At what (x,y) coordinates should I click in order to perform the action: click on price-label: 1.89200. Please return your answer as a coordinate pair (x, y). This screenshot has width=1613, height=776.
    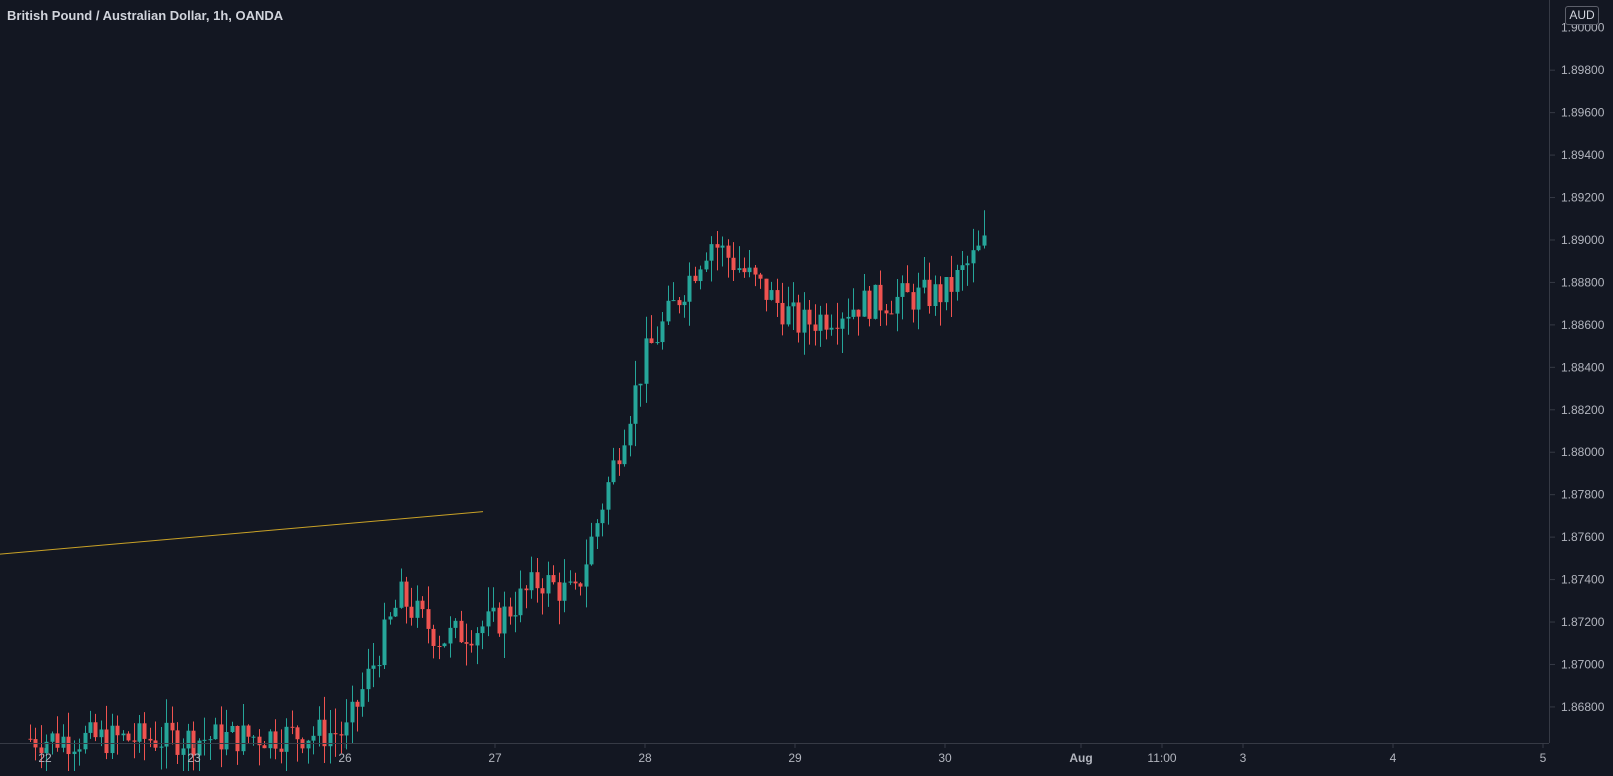
    Looking at the image, I should click on (1583, 198).